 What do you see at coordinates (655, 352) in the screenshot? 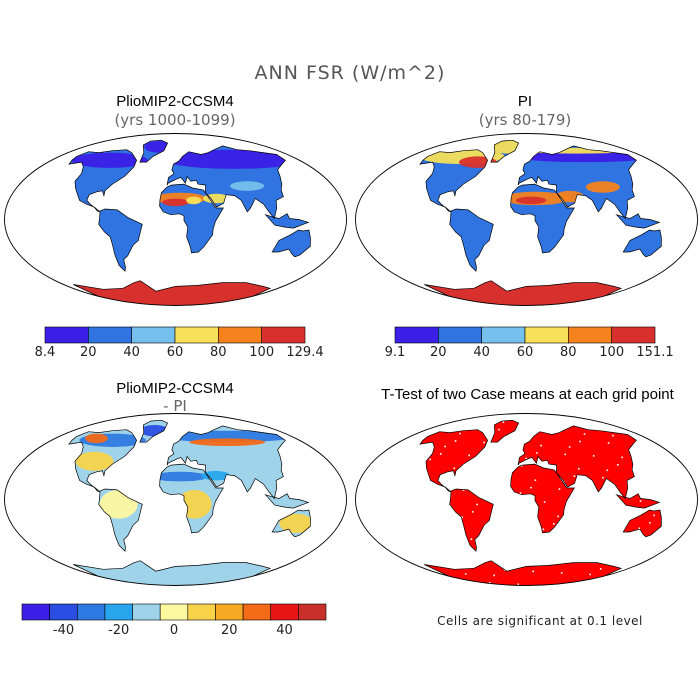
I see `colorbar-tick: 151.1` at bounding box center [655, 352].